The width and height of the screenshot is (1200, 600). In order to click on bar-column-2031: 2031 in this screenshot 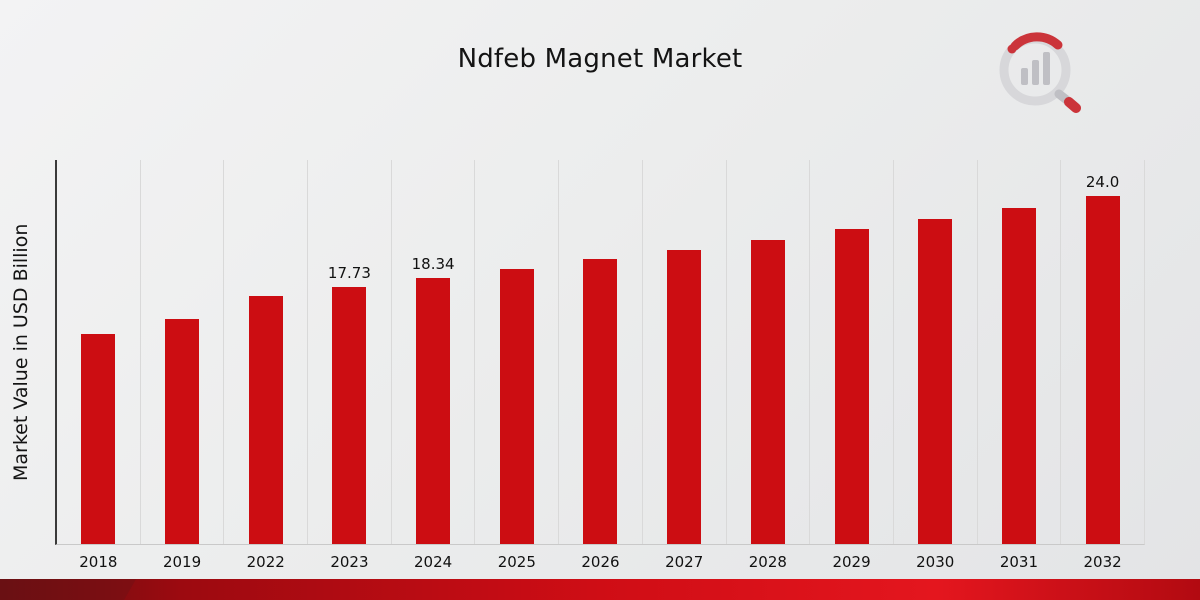, I will do `click(1018, 365)`.